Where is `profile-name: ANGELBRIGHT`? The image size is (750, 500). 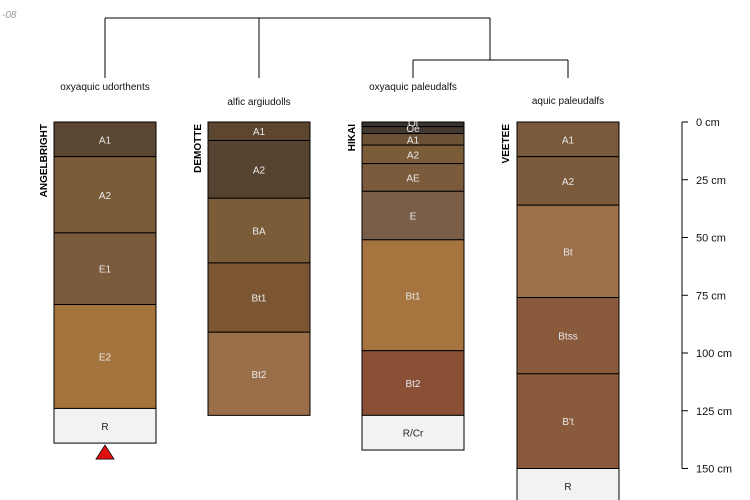
profile-name: ANGELBRIGHT is located at coordinates (44, 160).